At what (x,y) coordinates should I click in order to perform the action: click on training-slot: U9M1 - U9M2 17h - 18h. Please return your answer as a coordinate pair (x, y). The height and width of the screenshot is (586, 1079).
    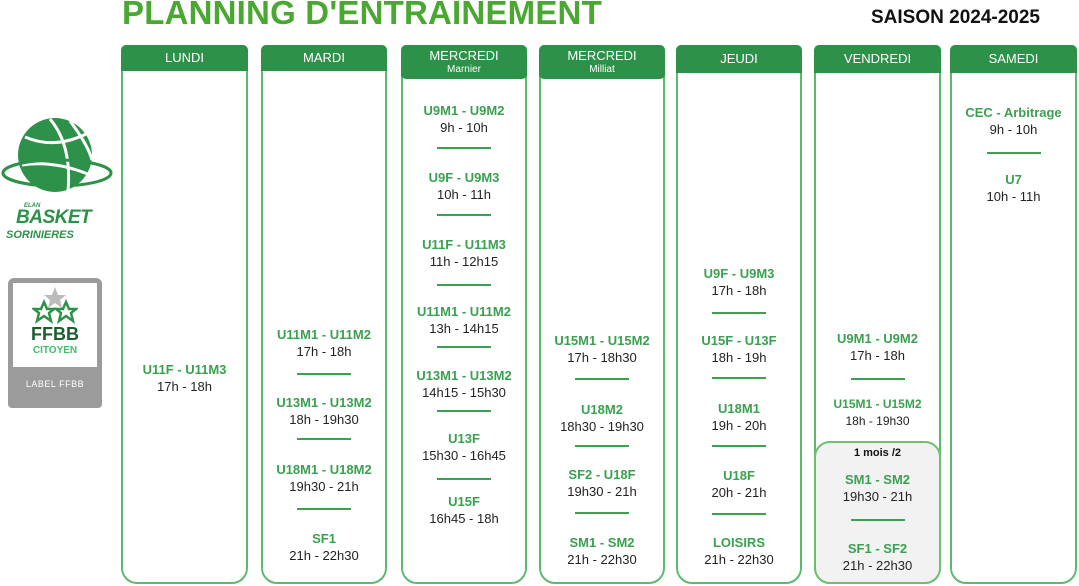
    Looking at the image, I should click on (877, 347).